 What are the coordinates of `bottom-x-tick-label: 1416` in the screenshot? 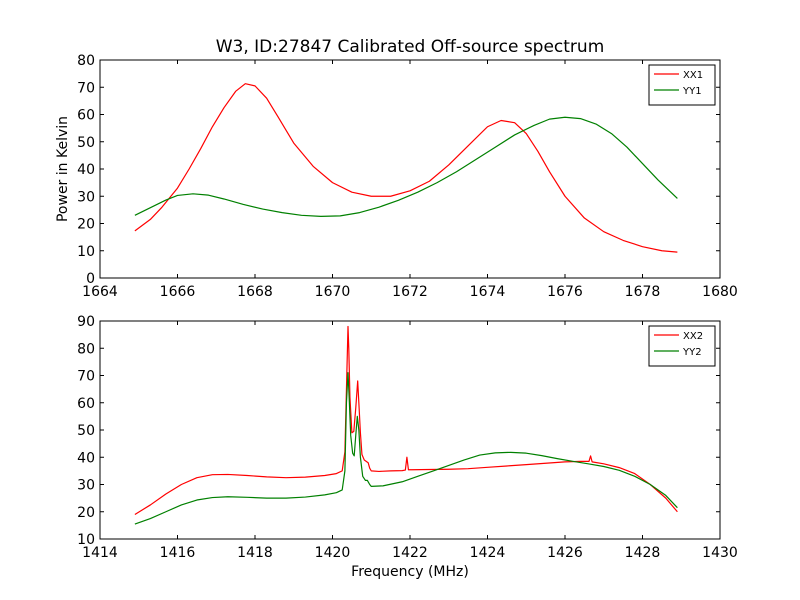 It's located at (178, 553).